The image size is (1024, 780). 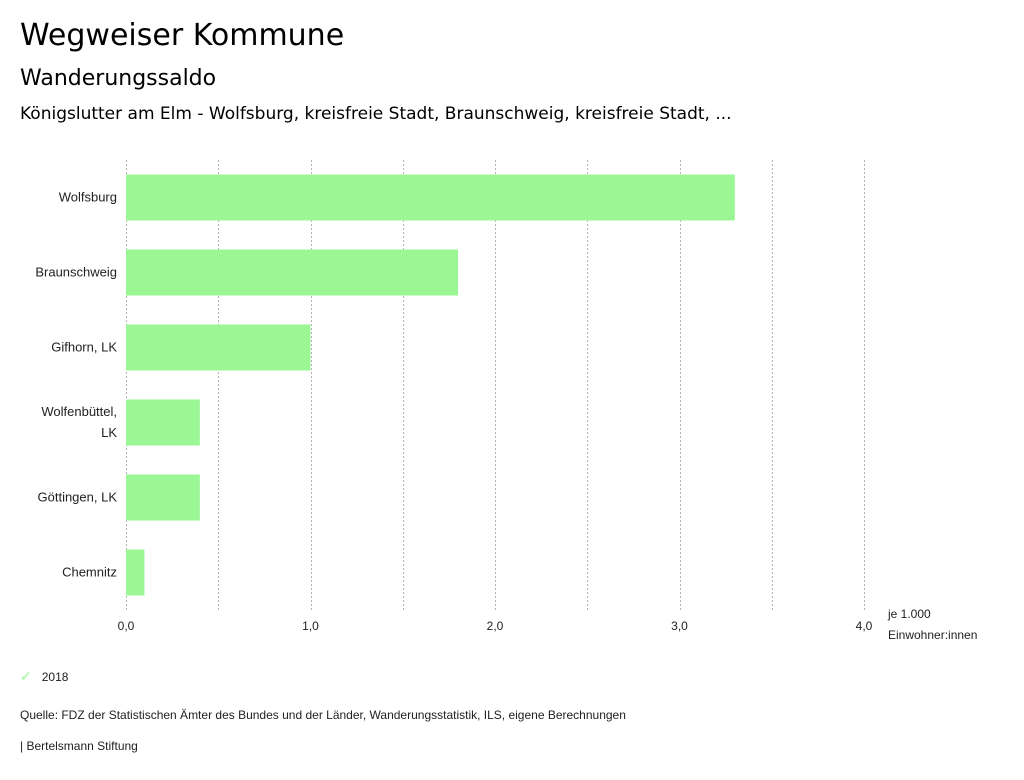 I want to click on x-tick-label: 4,0, so click(x=864, y=626).